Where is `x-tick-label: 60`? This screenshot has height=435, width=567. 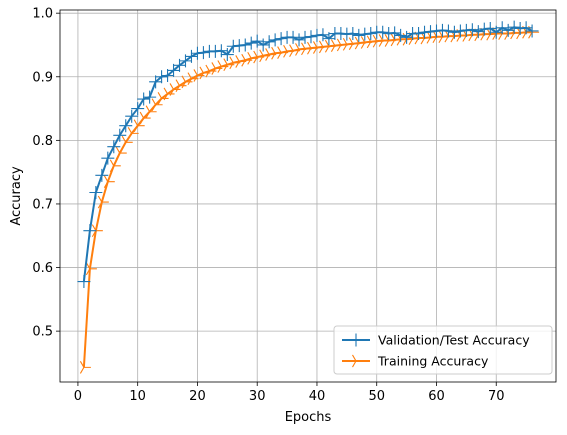
x-tick-label: 60 is located at coordinates (436, 396).